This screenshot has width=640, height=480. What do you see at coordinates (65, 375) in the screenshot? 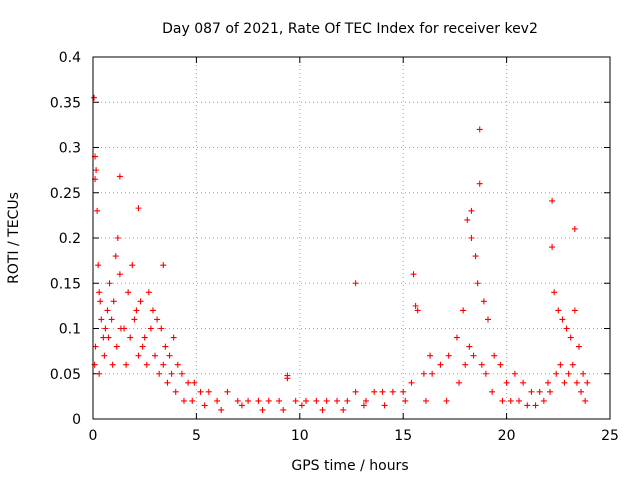
I see `y-tick-label: 0.05` at bounding box center [65, 375].